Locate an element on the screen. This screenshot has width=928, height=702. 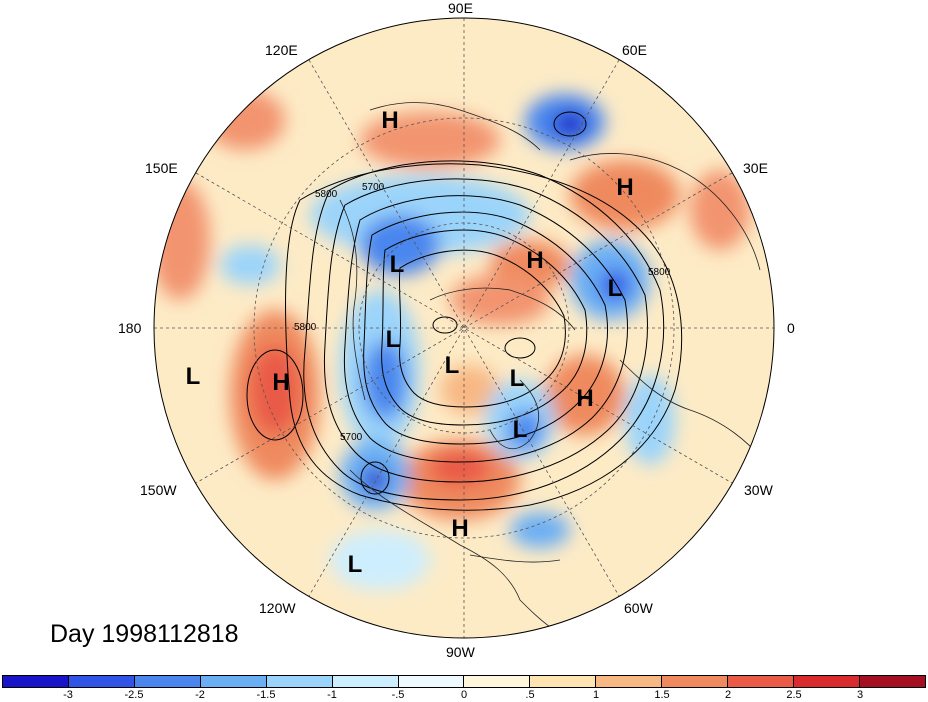
colorbar-tick-label: -1.5 is located at coordinates (266, 695).